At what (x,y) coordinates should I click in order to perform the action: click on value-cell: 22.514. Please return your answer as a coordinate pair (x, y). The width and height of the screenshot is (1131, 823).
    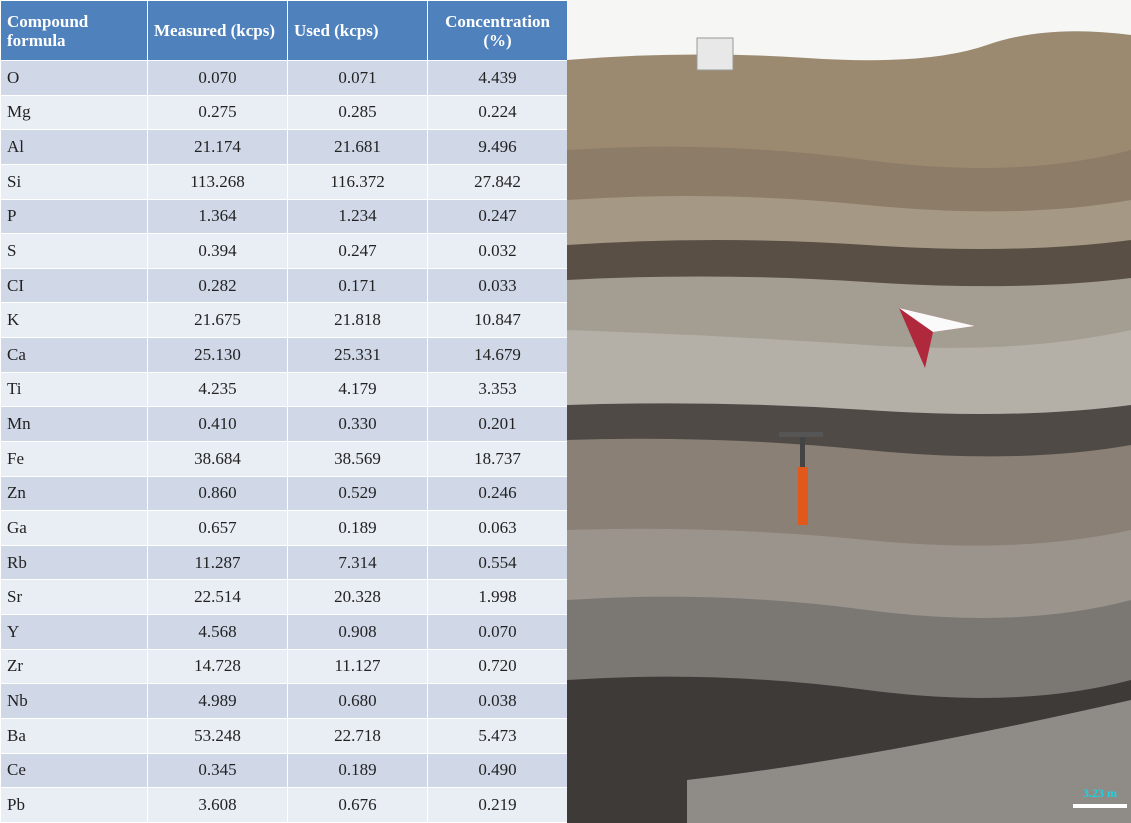
    Looking at the image, I should click on (217, 597).